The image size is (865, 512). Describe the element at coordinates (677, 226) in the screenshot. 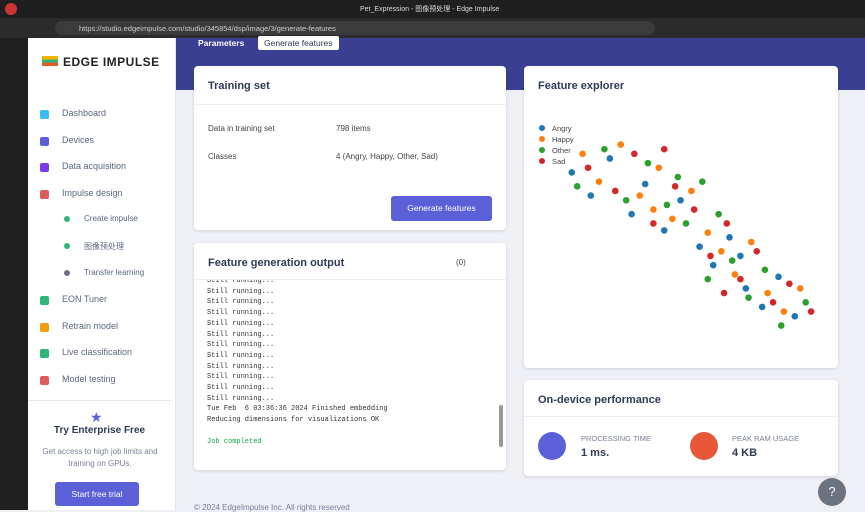

I see `scatter-plot: Angry Happy Other Sad` at that location.